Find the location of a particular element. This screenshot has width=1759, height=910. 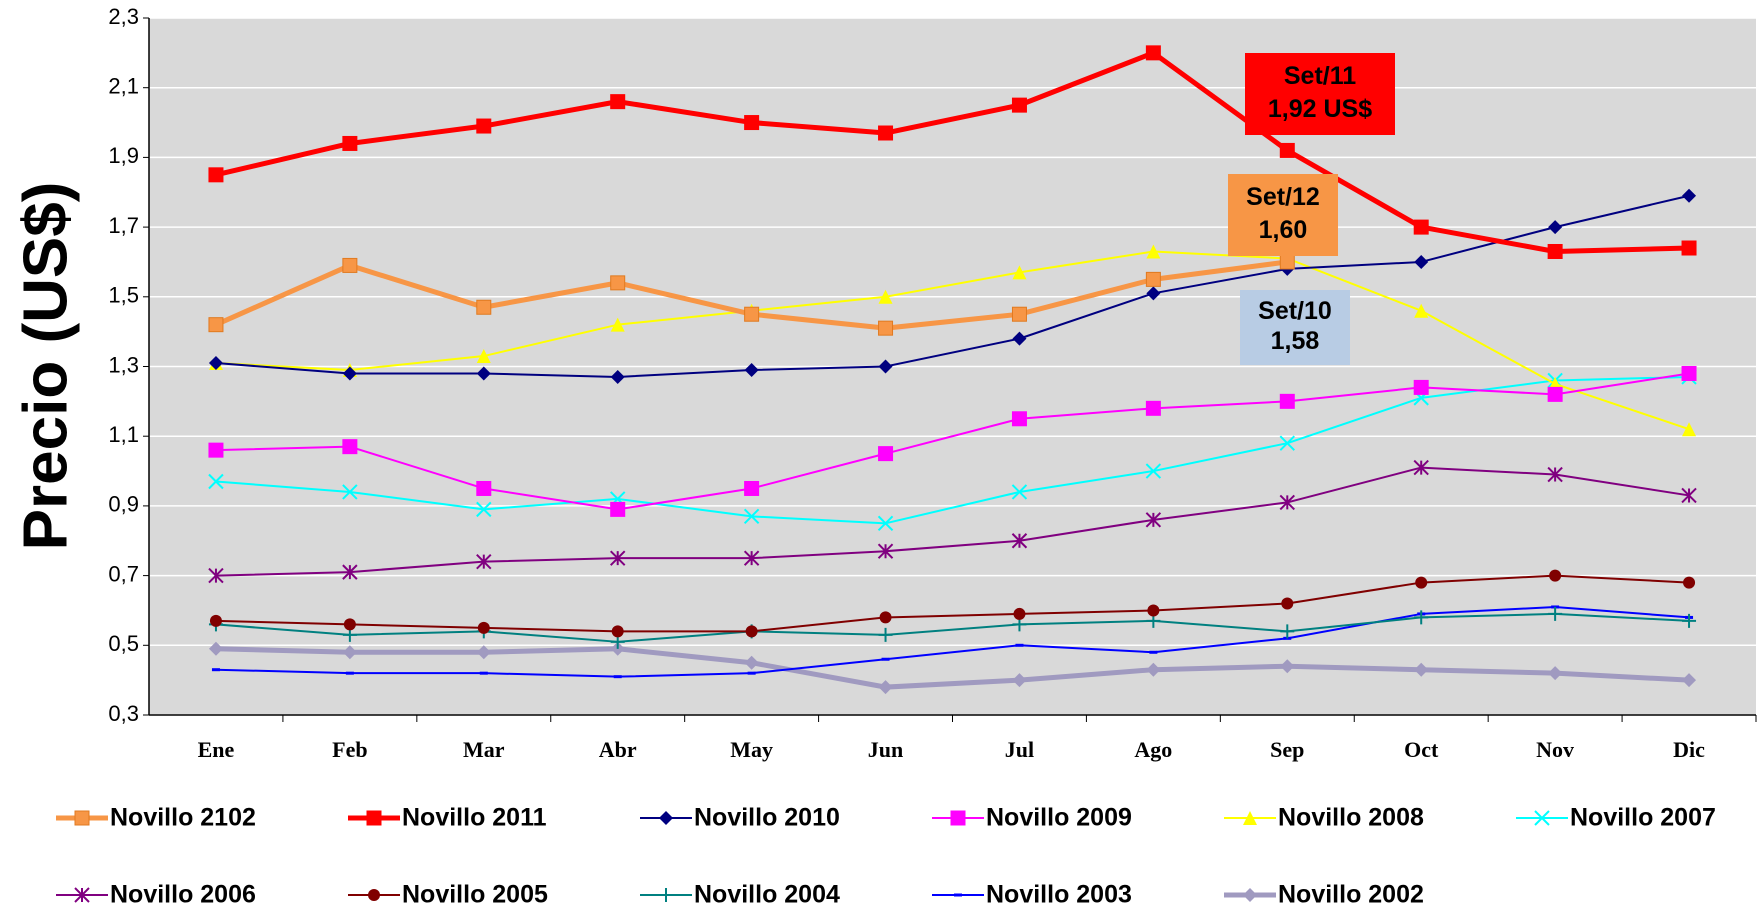

legend-label: Novillo 2005 is located at coordinates (475, 895).